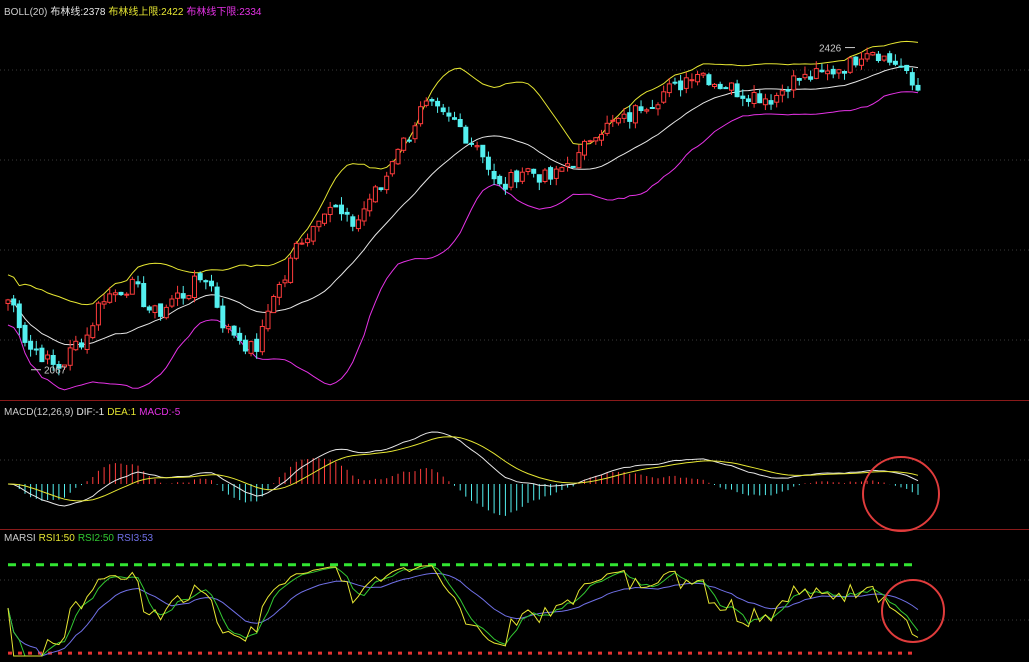 This screenshot has width=1029, height=662. What do you see at coordinates (463, 473) in the screenshot?
I see `macd-panel` at bounding box center [463, 473].